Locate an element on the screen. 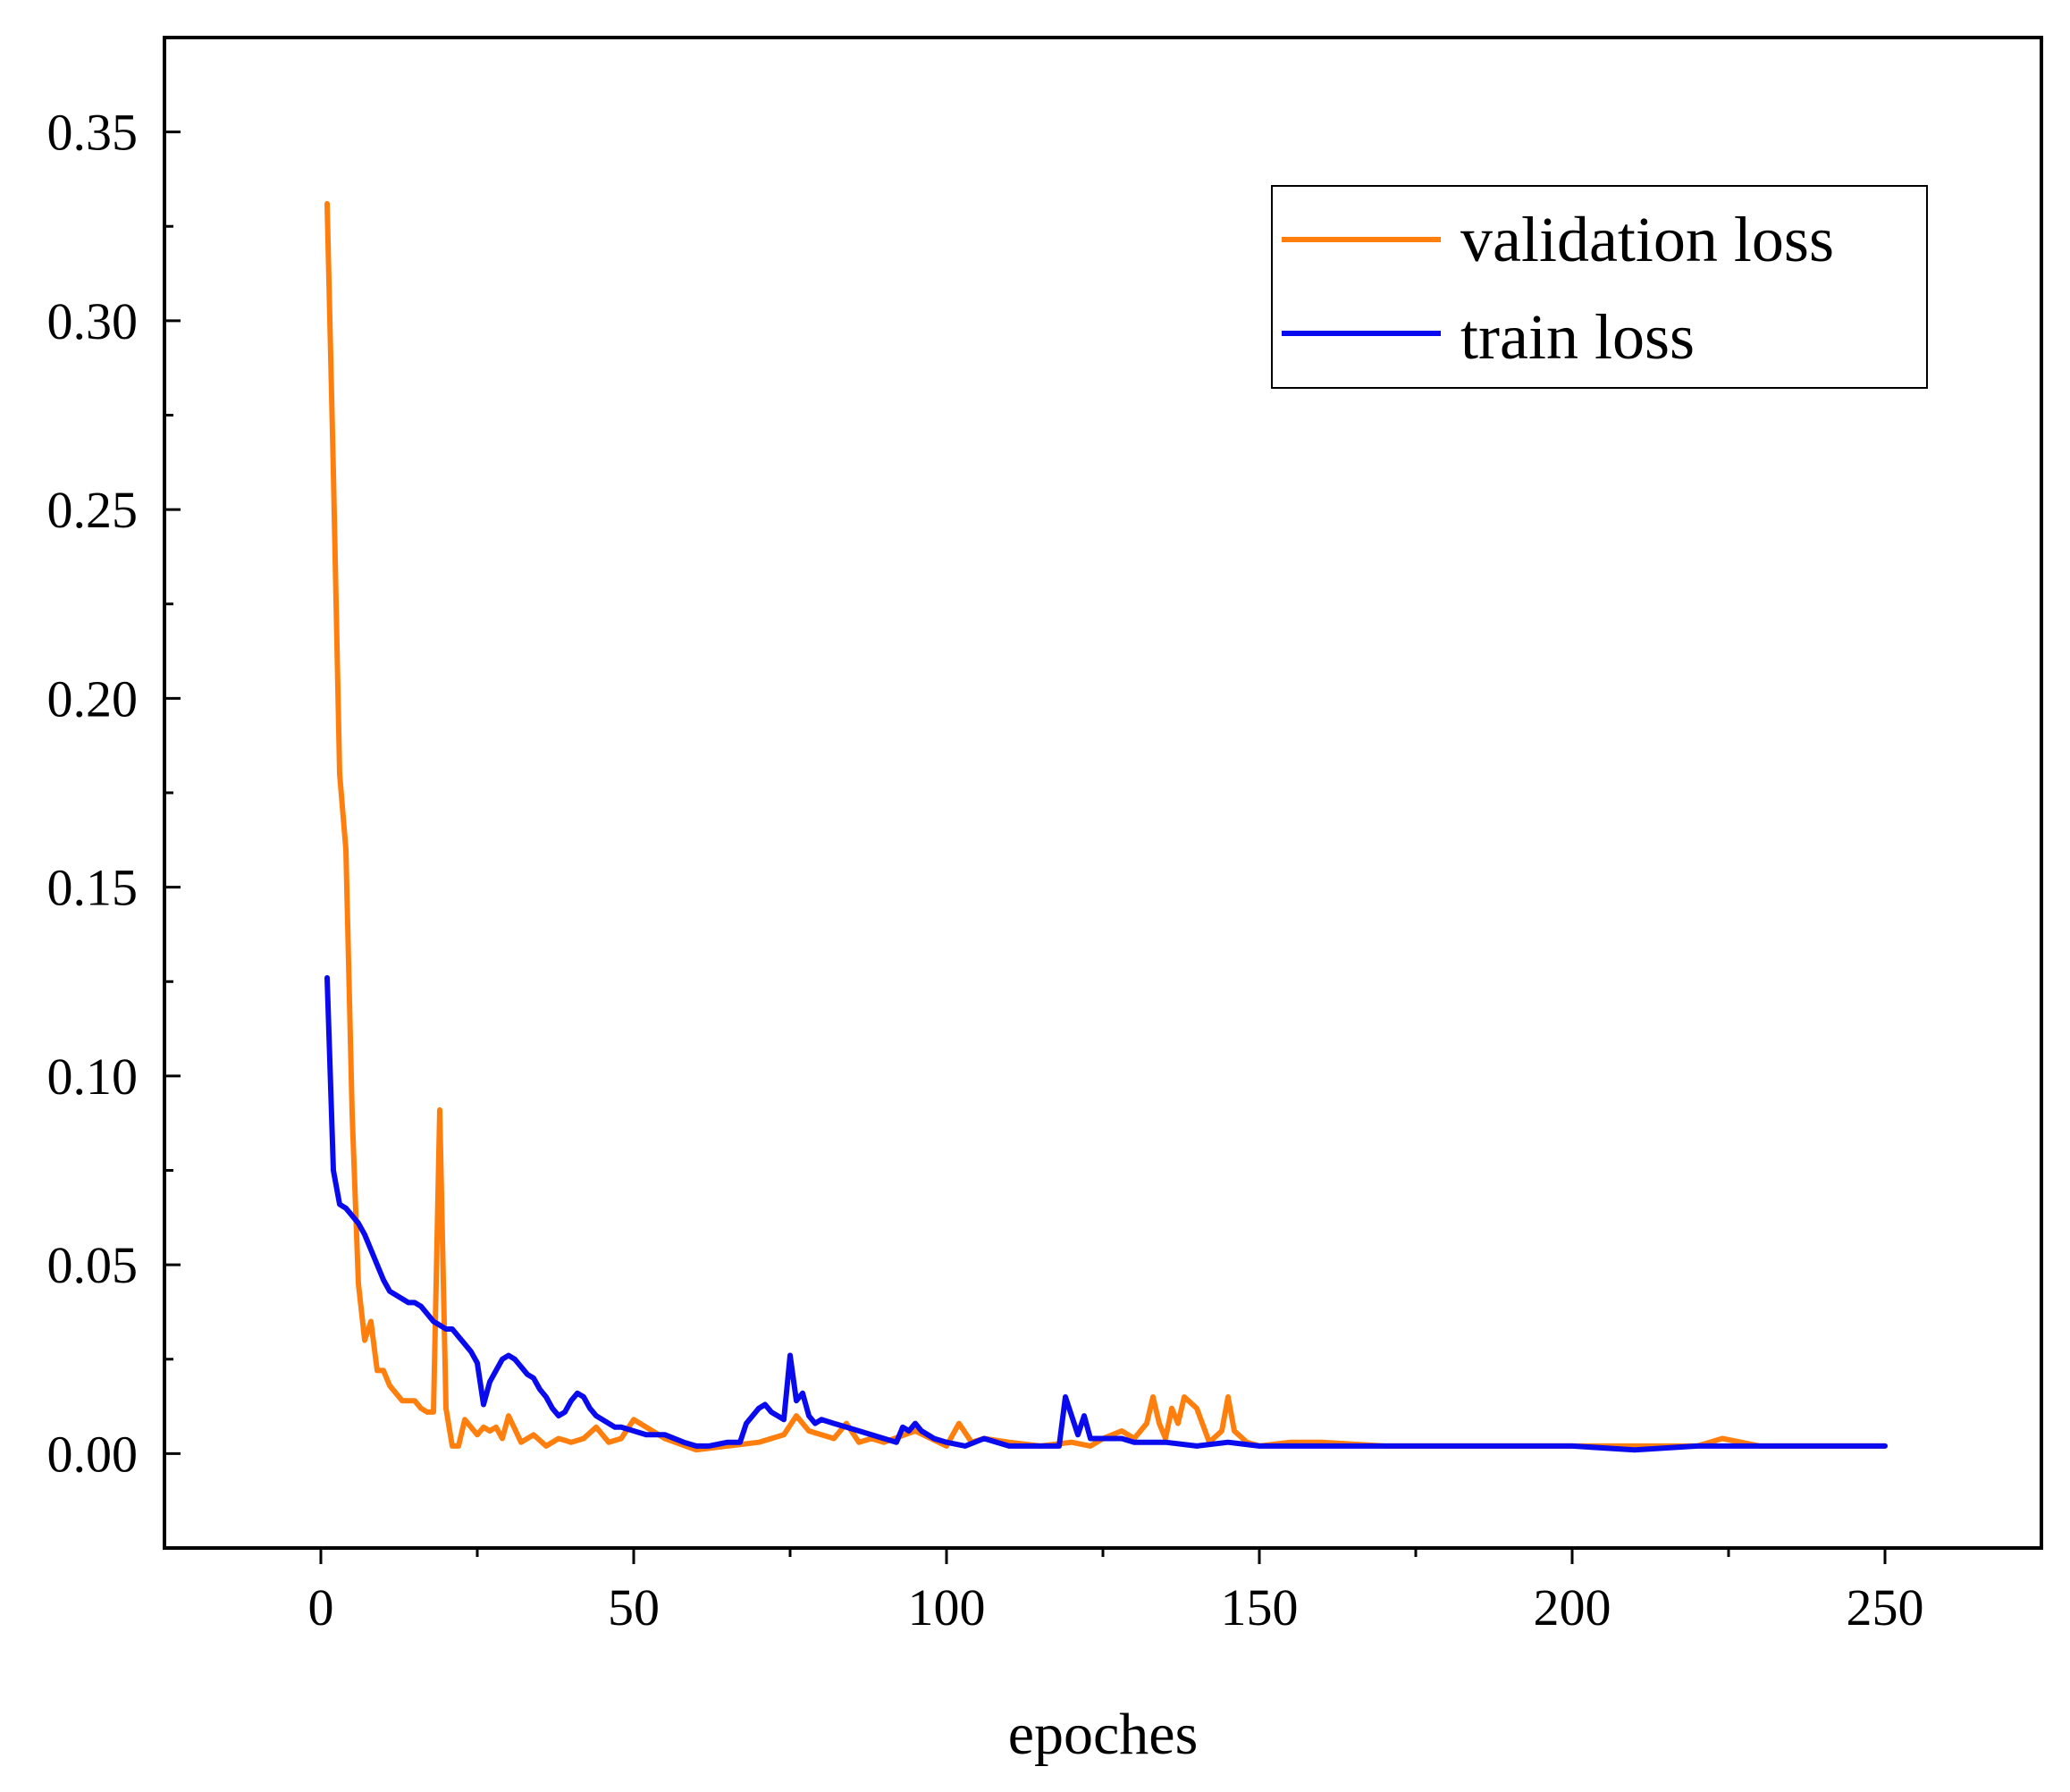 The height and width of the screenshot is (1792, 2070). x-tick-label: 50 is located at coordinates (634, 1607).